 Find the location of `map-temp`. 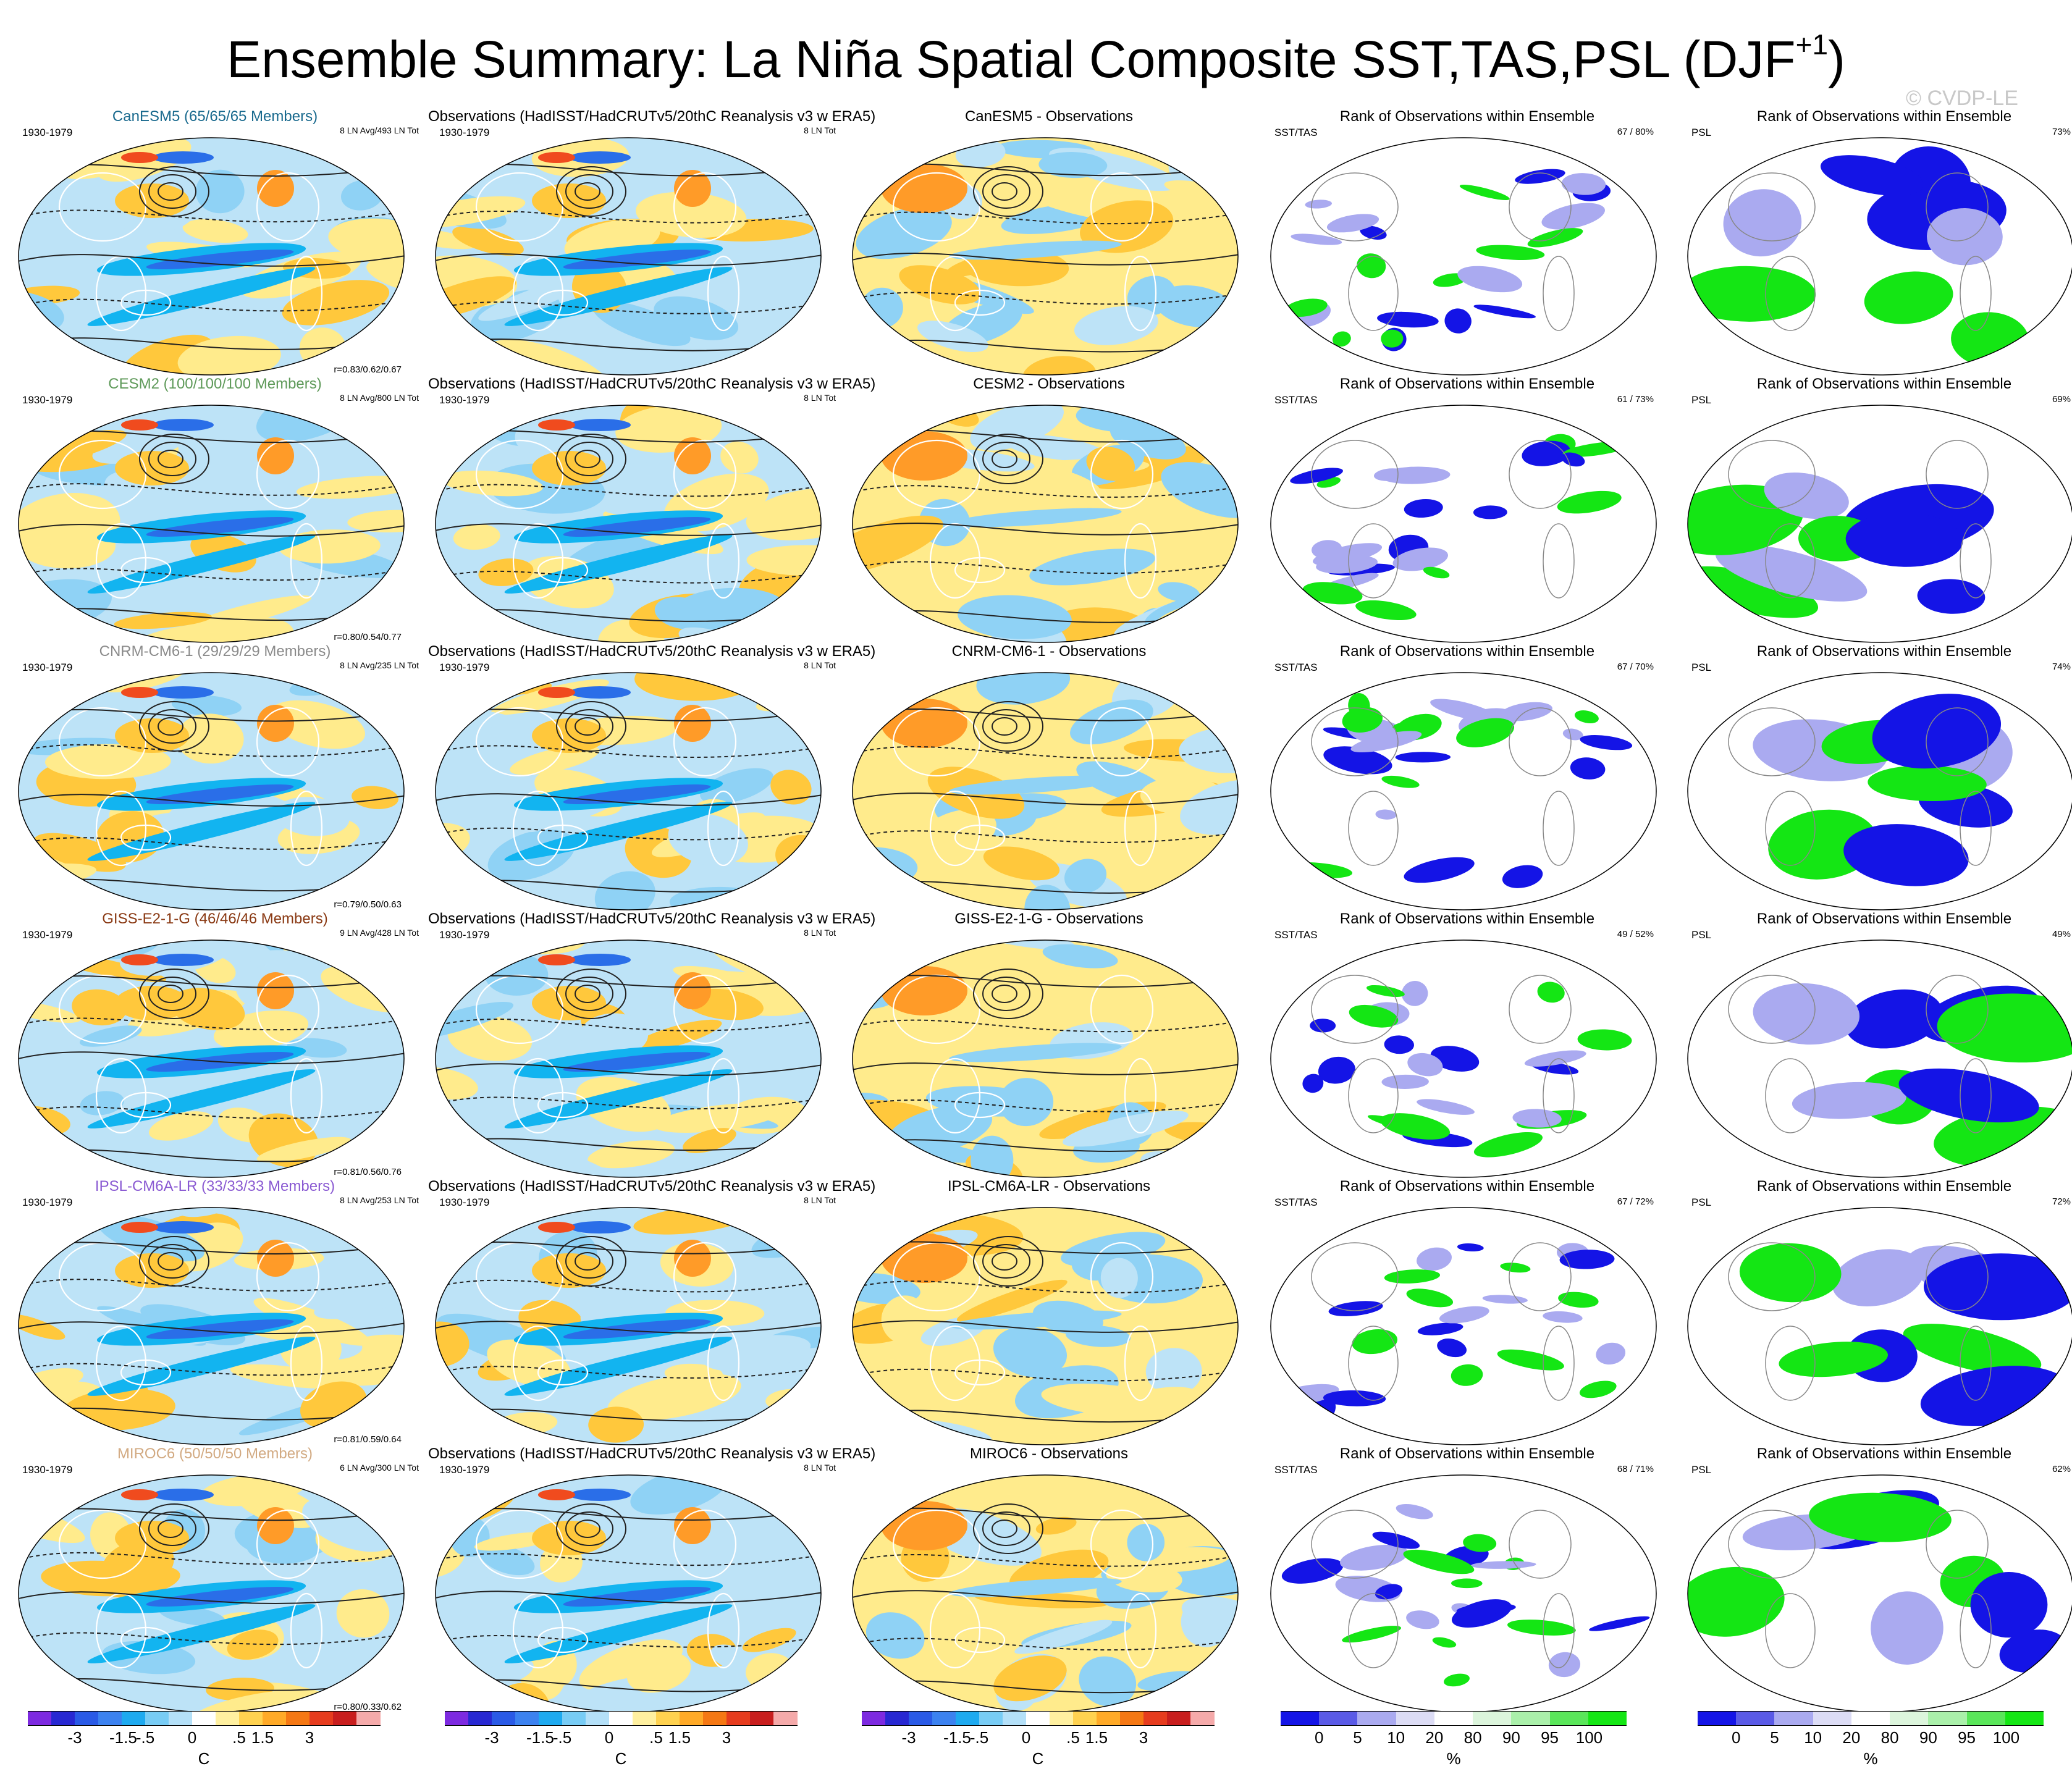

map-temp is located at coordinates (211, 1593).